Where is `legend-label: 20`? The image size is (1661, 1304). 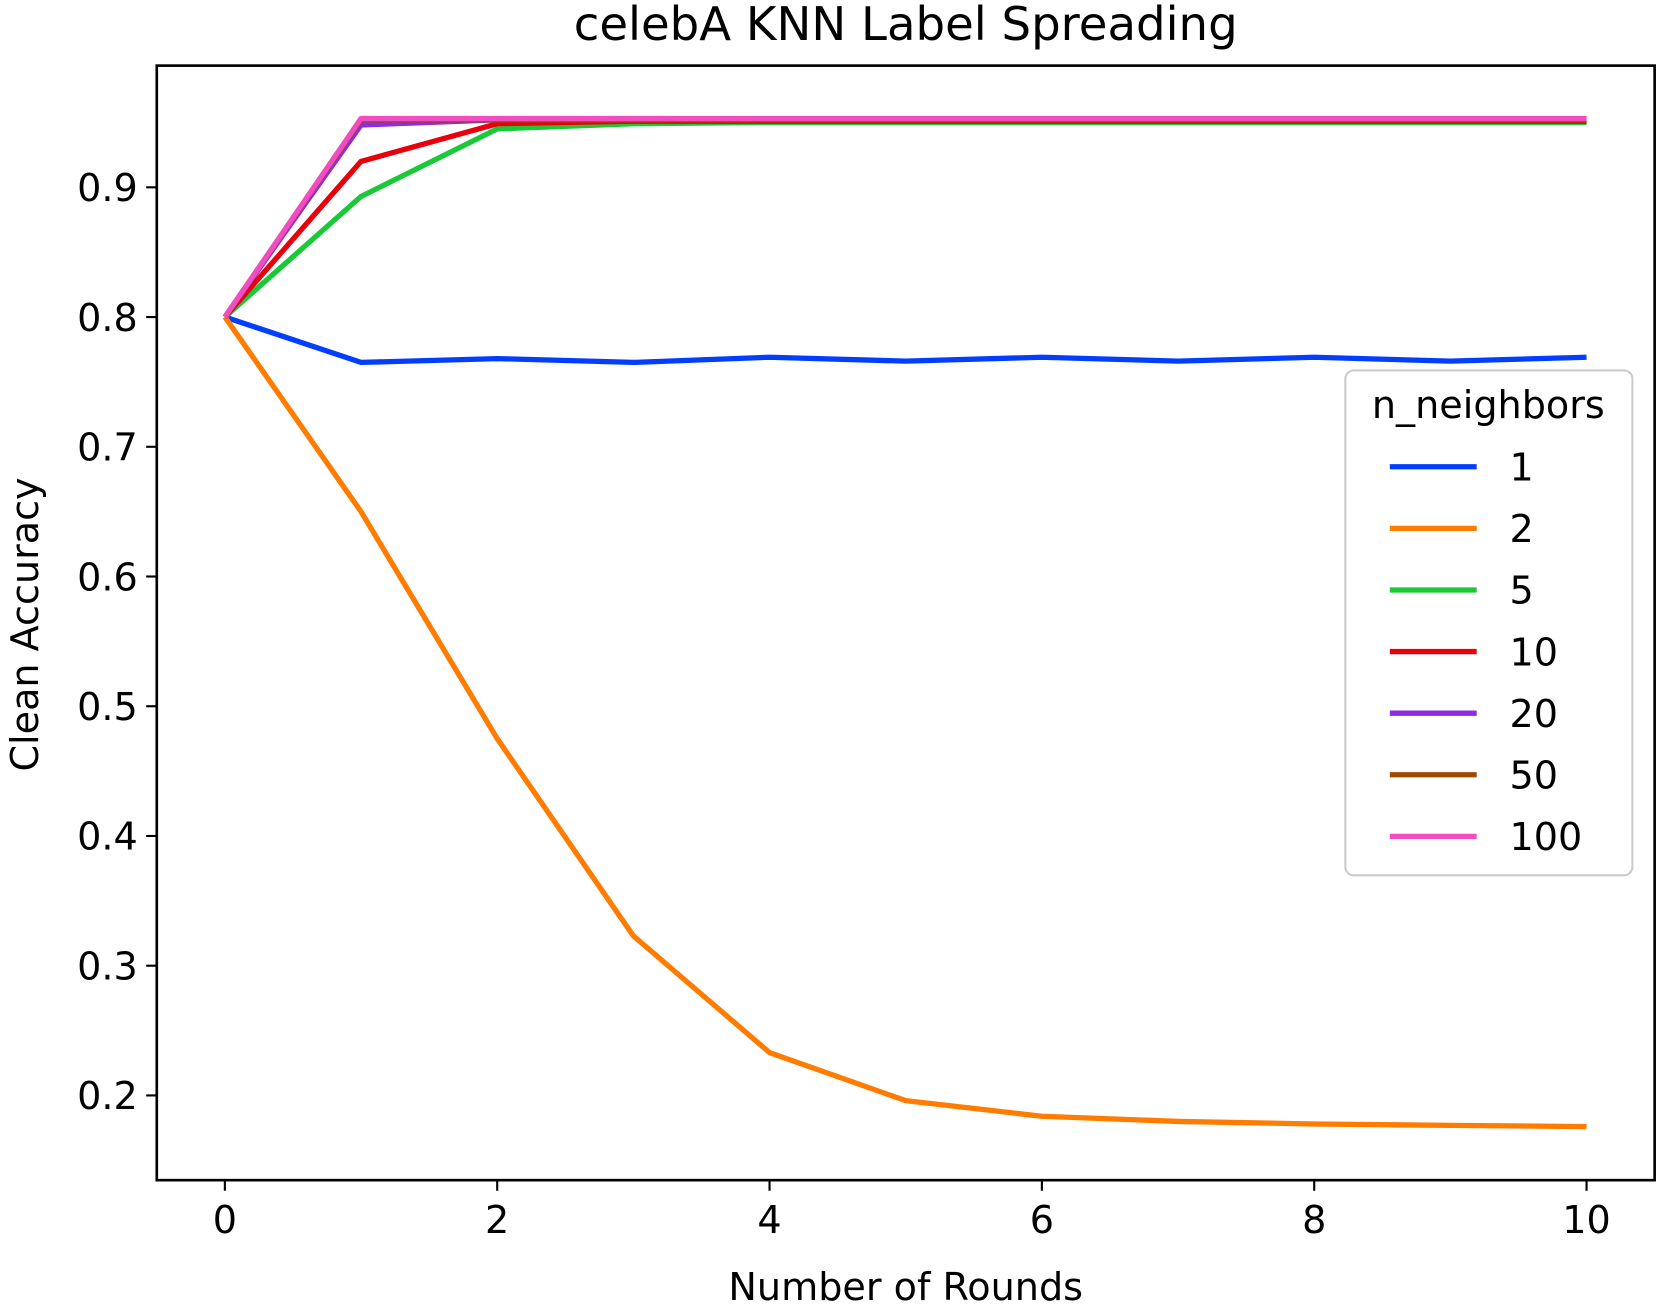 legend-label: 20 is located at coordinates (1534, 714).